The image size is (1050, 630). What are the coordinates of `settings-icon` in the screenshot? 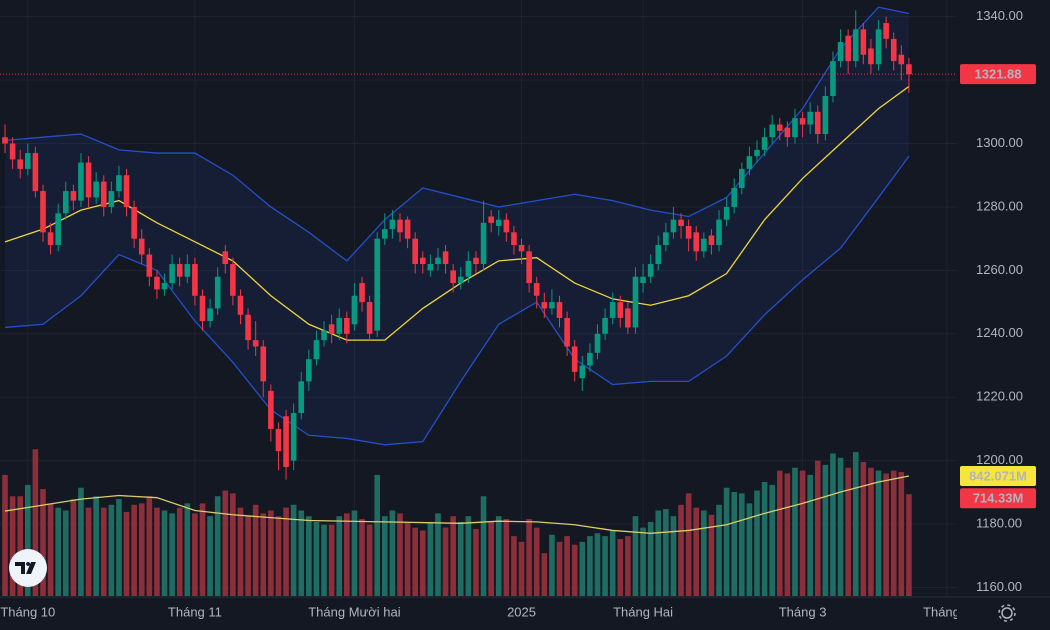 It's located at (1007, 613).